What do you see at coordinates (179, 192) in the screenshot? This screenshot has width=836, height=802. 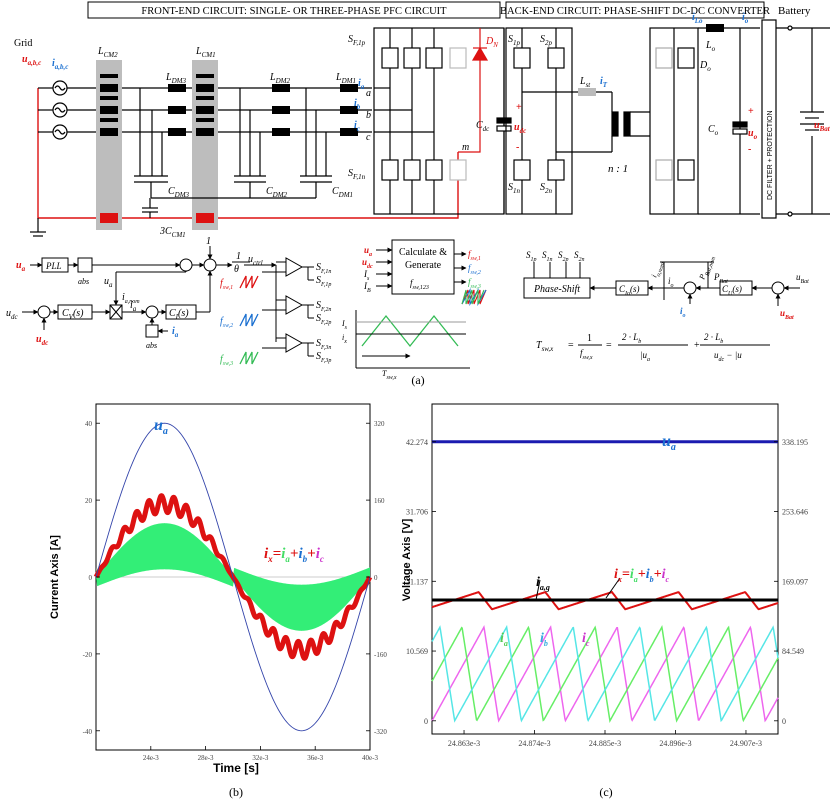 I see `cdm3-label: CDM3` at bounding box center [179, 192].